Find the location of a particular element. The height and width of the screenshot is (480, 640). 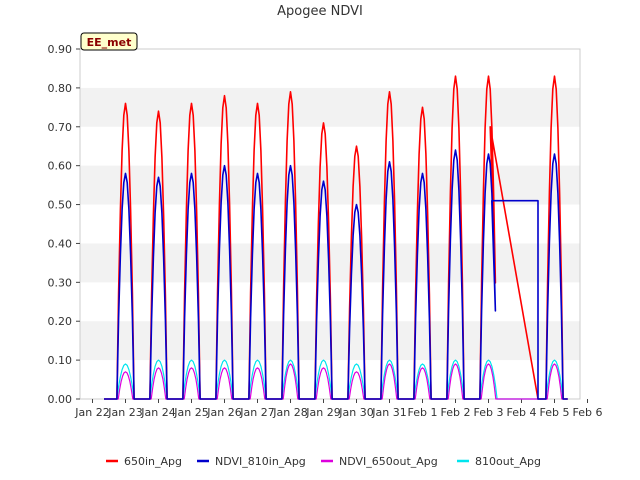

legend-label: NDVI_810in_Apg is located at coordinates (260, 461).